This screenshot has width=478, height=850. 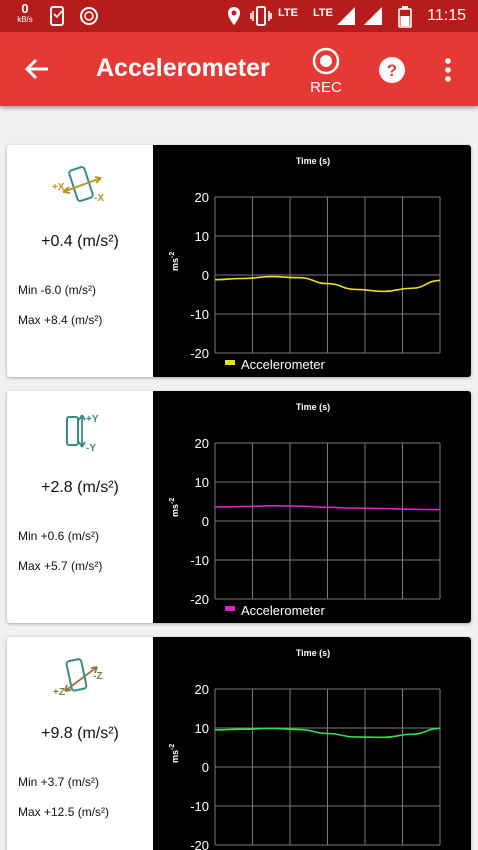 What do you see at coordinates (59, 782) in the screenshot?
I see `min-value: Min +3.7 (m/s²)` at bounding box center [59, 782].